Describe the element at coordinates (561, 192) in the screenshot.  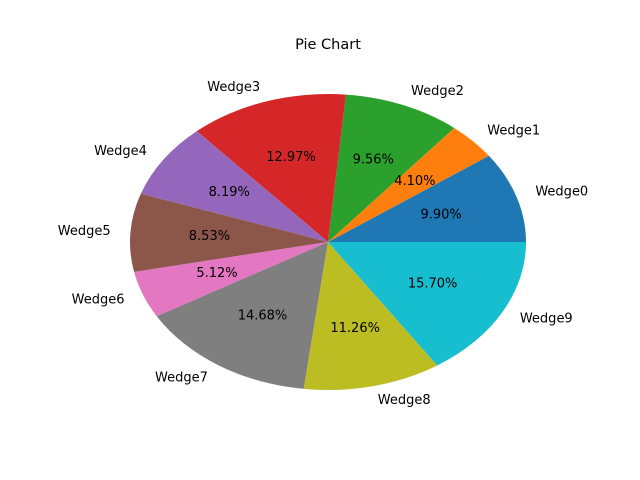
I see `wedge-label-0: Wedge0` at that location.